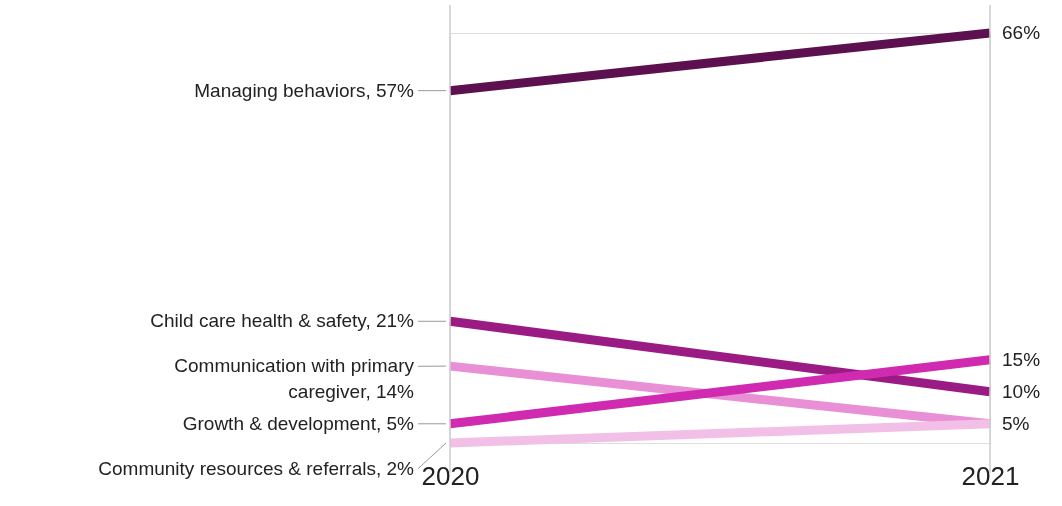 The height and width of the screenshot is (506, 1062). Describe the element at coordinates (304, 90) in the screenshot. I see `data-label: Managing behaviors, 57%` at that location.